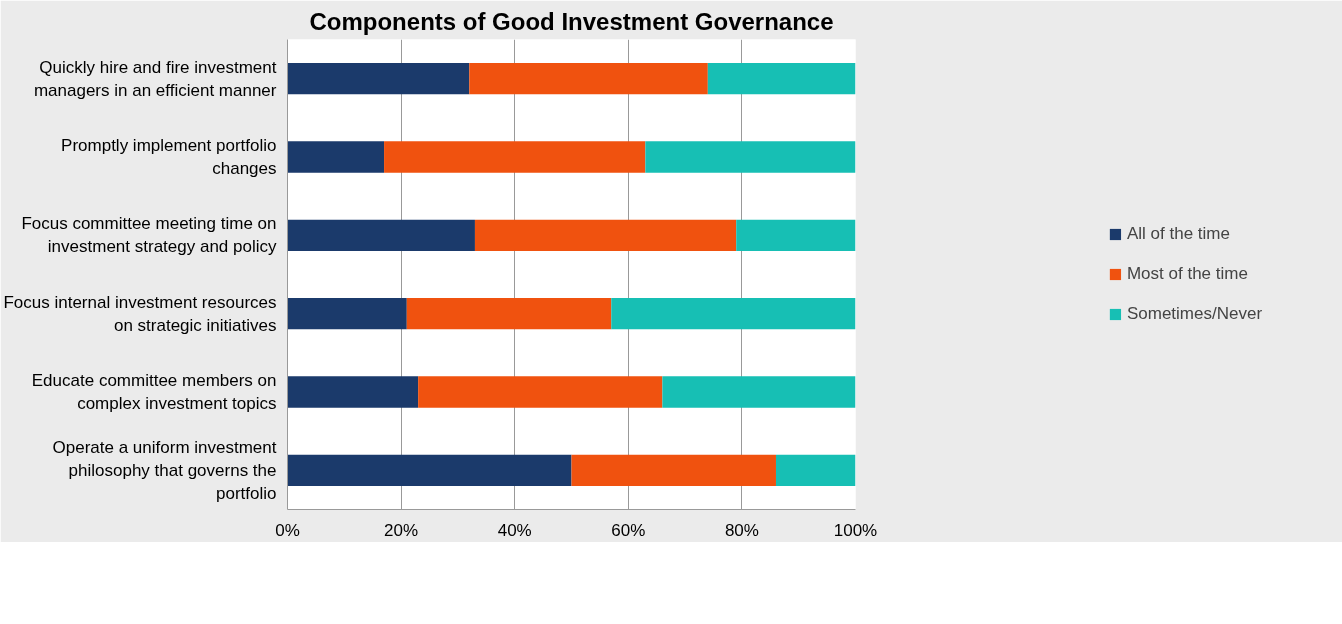  What do you see at coordinates (287, 530) in the screenshot?
I see `x-tick-label: 0%` at bounding box center [287, 530].